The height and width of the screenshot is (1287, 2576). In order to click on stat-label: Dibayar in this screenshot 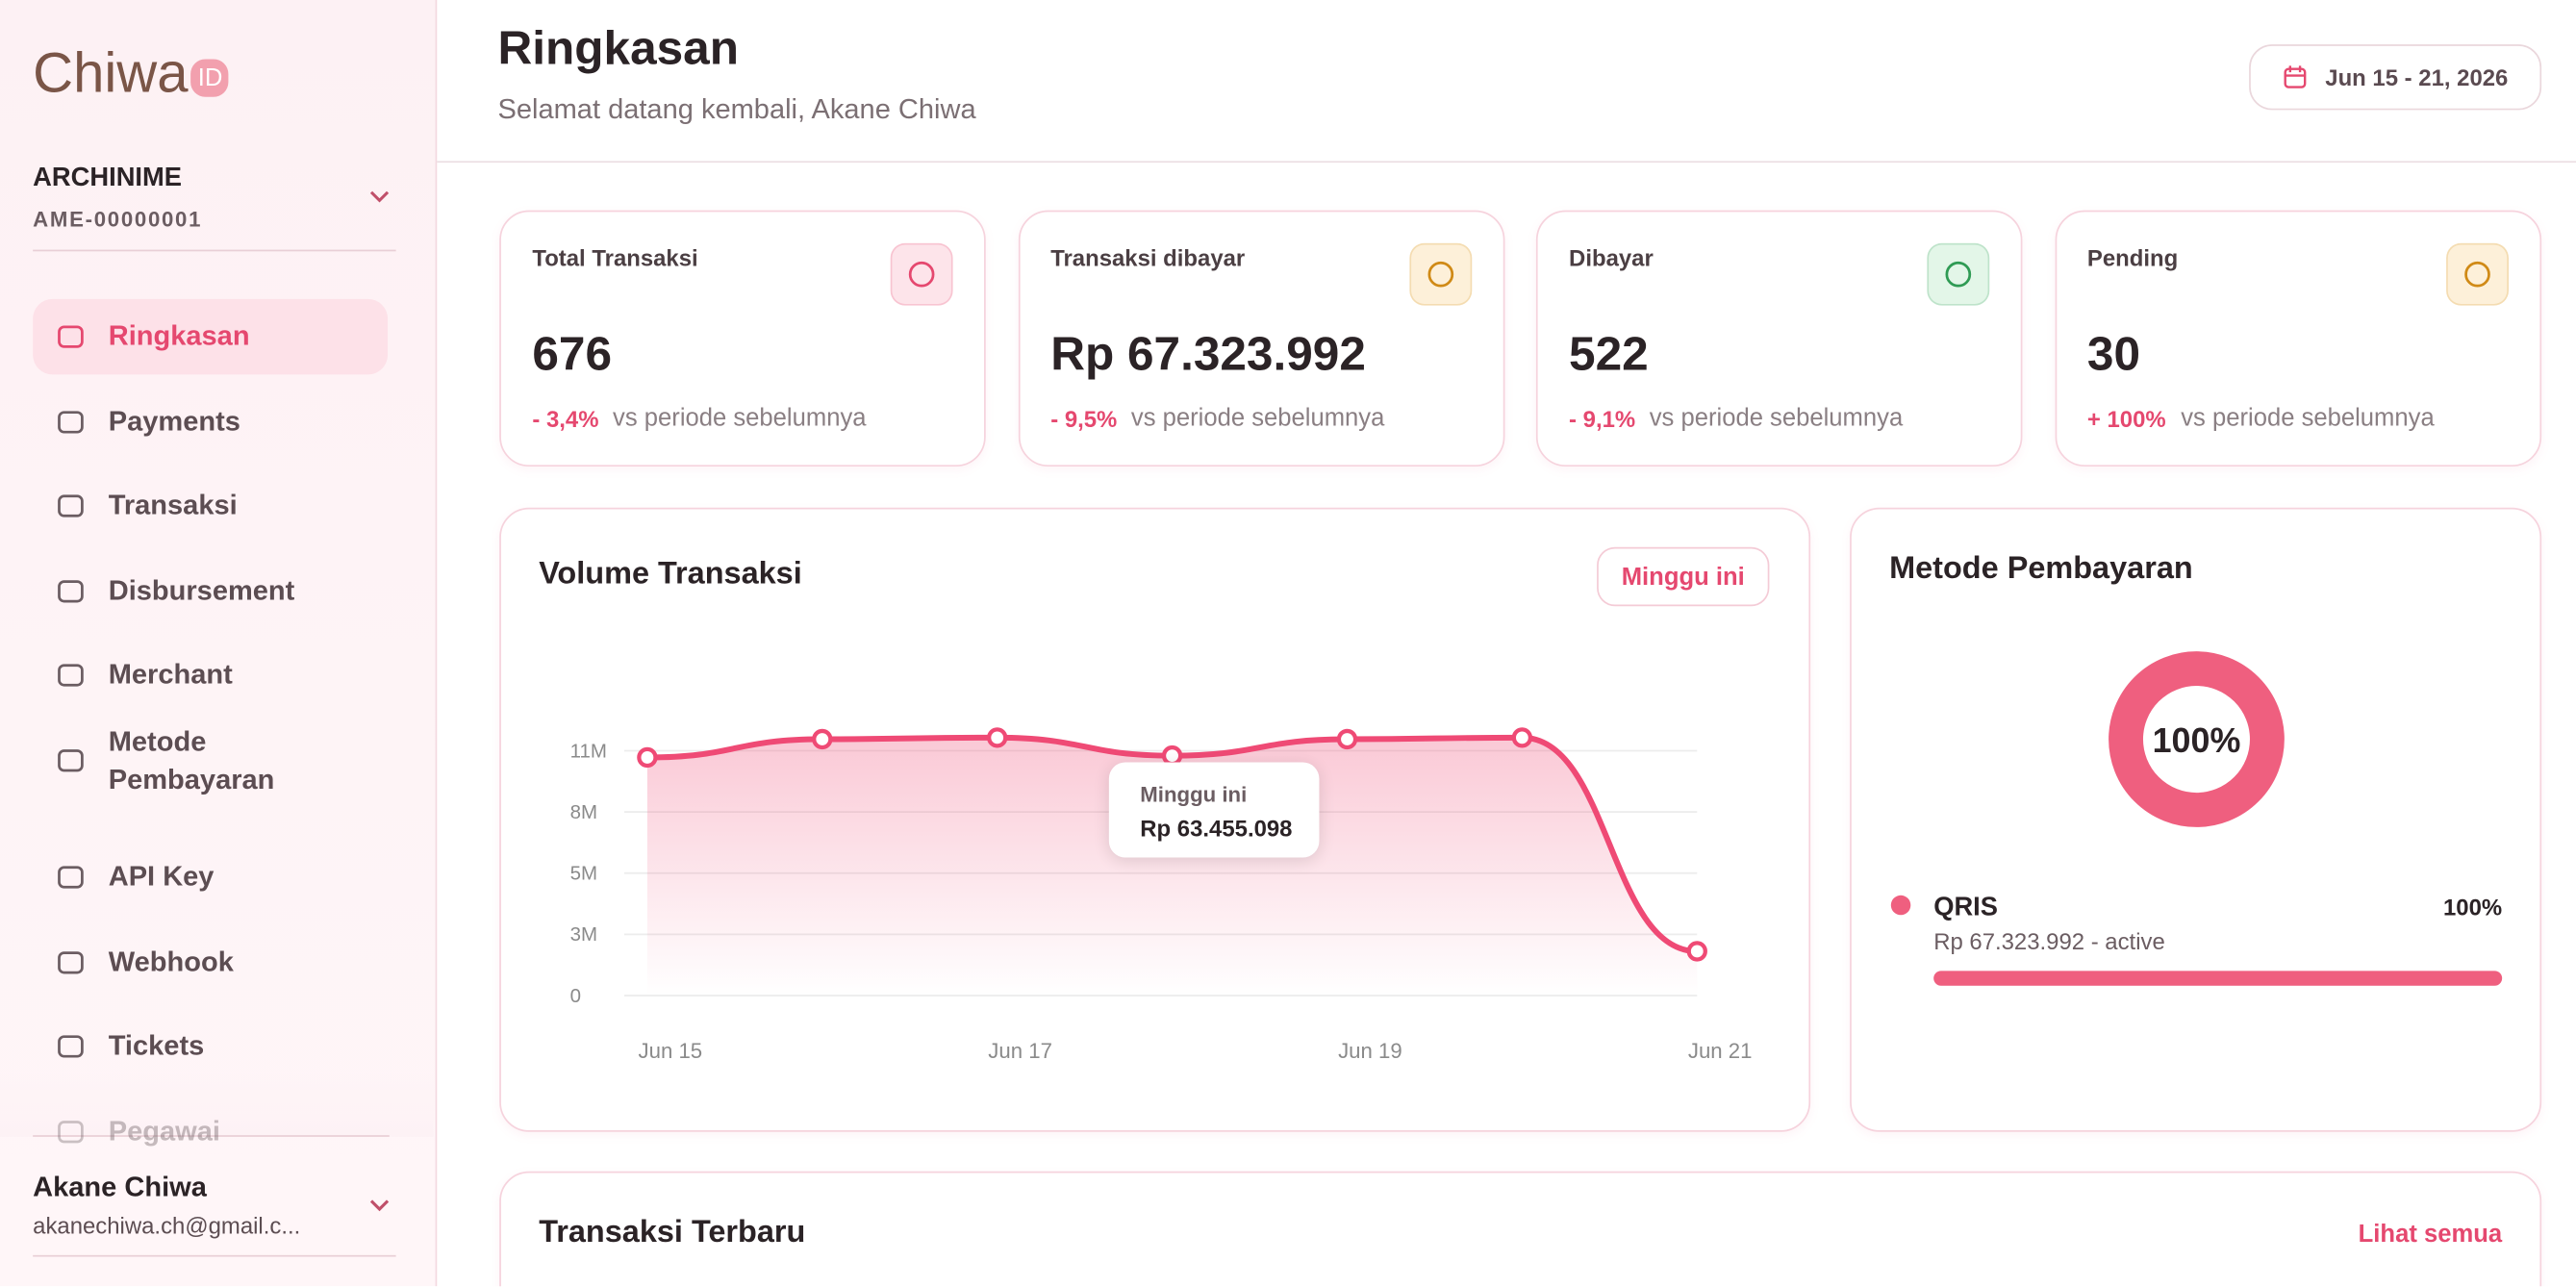, I will do `click(1612, 257)`.